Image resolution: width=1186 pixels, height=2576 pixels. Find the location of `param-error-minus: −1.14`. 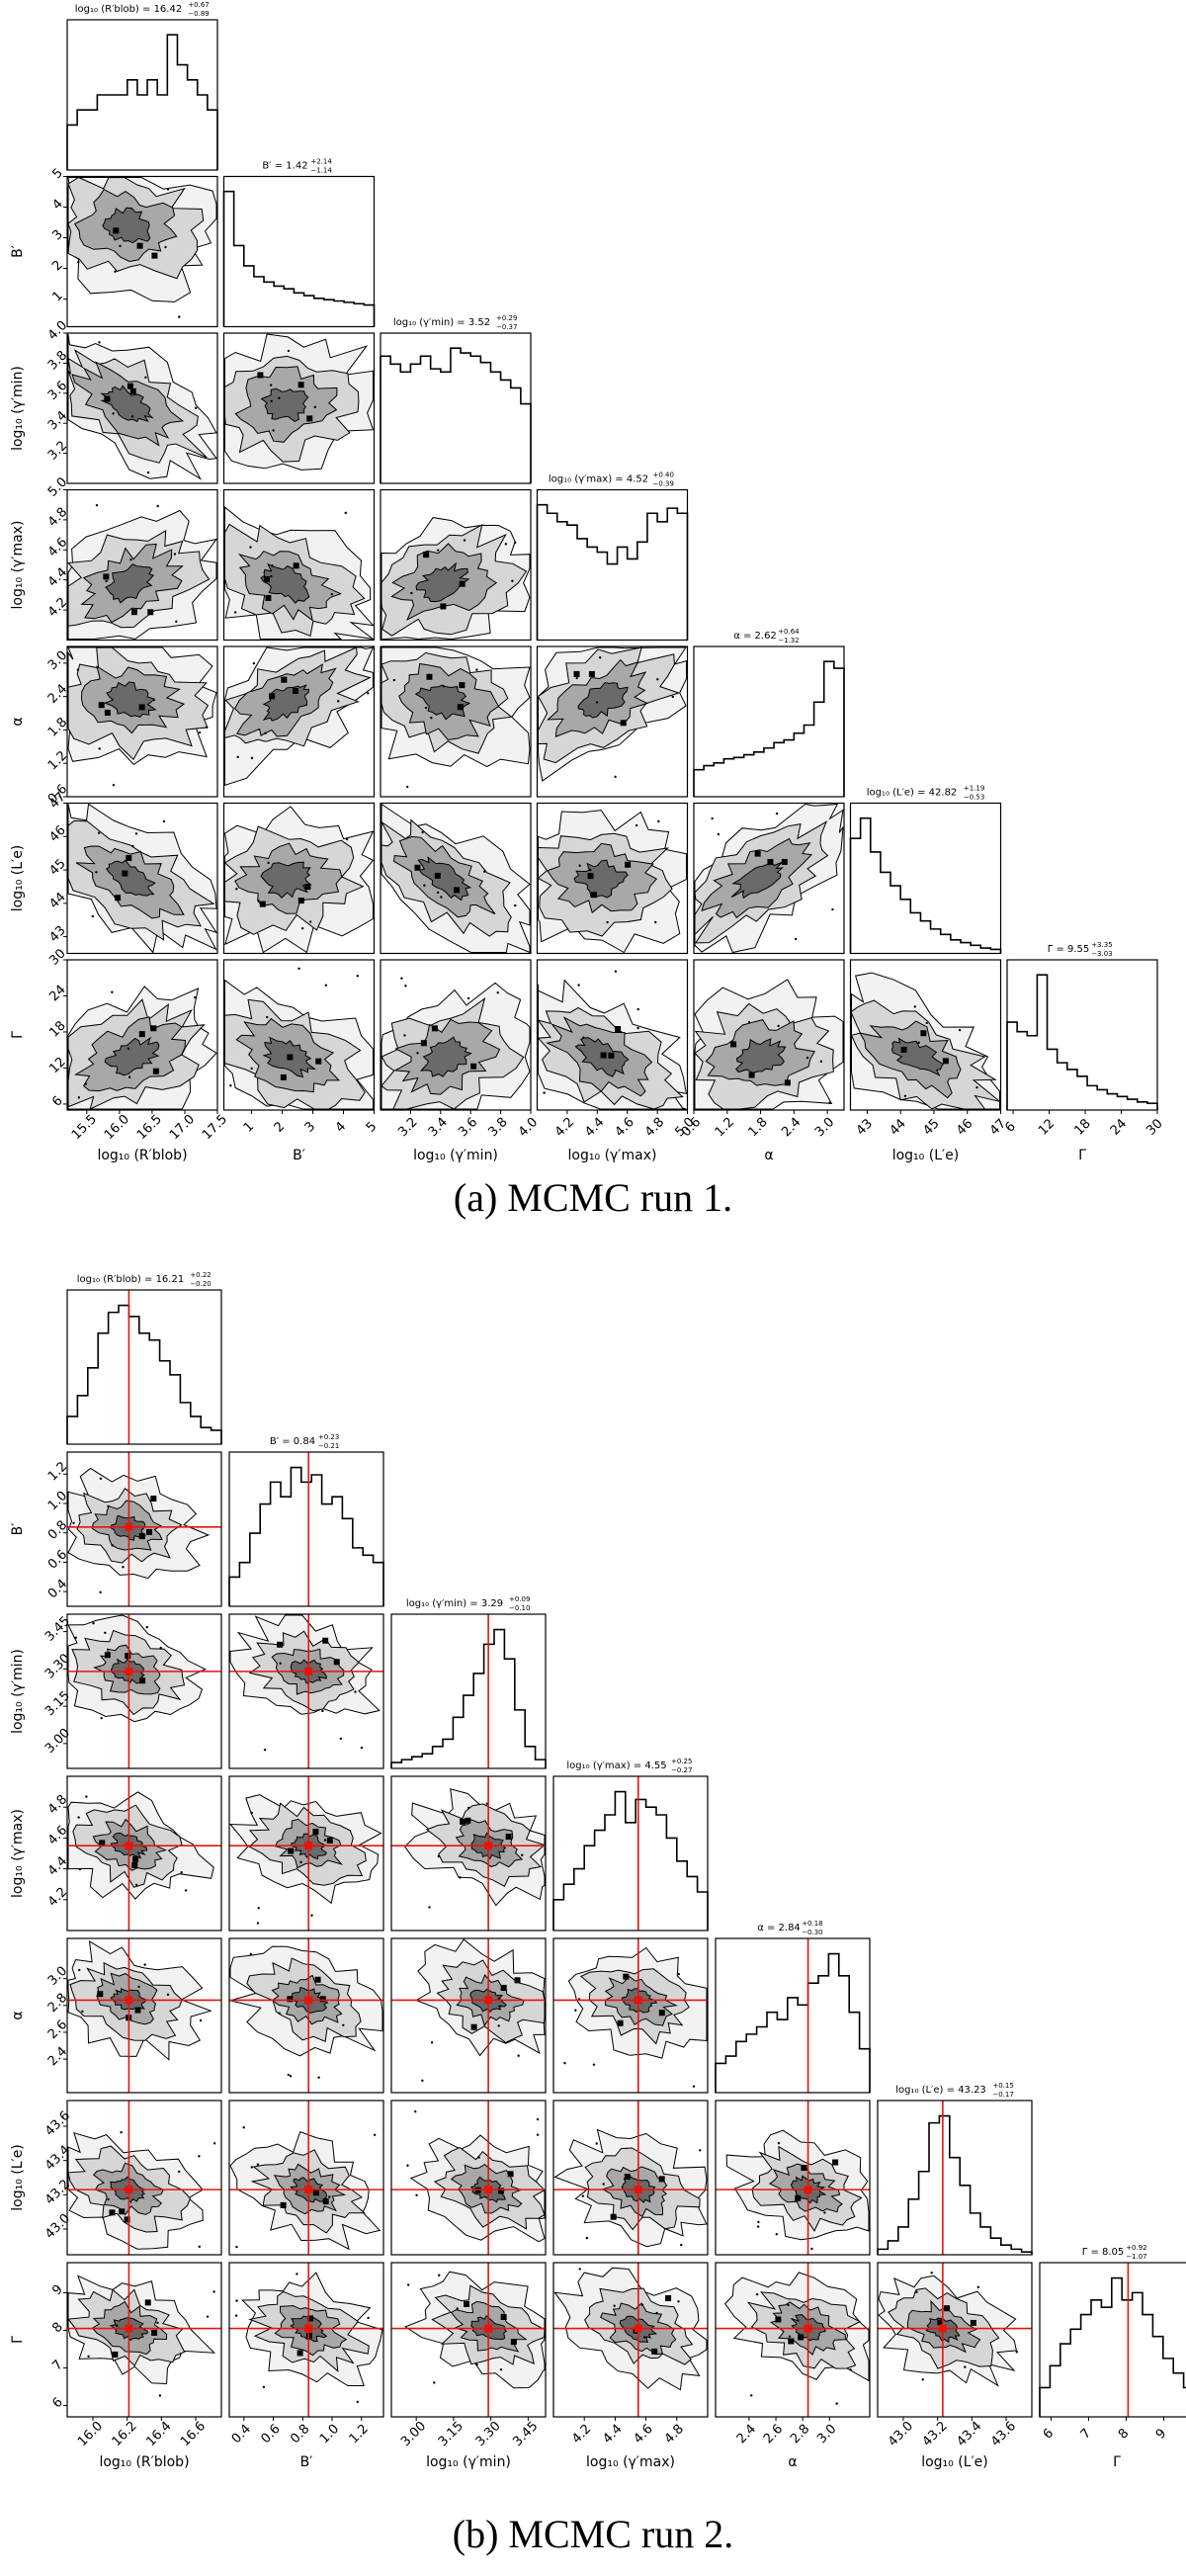

param-error-minus: −1.14 is located at coordinates (321, 171).